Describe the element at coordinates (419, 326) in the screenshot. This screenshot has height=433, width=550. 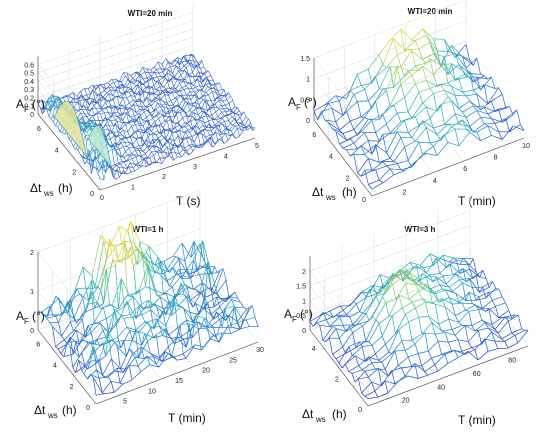
I see `panel-3-surface` at that location.